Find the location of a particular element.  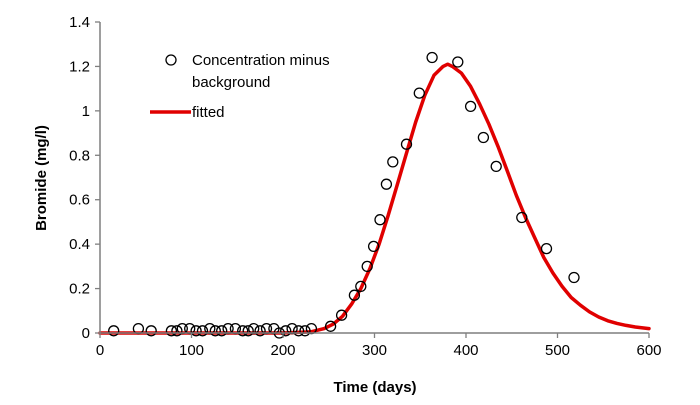

y-tick-label: 1.2 is located at coordinates (79, 66).